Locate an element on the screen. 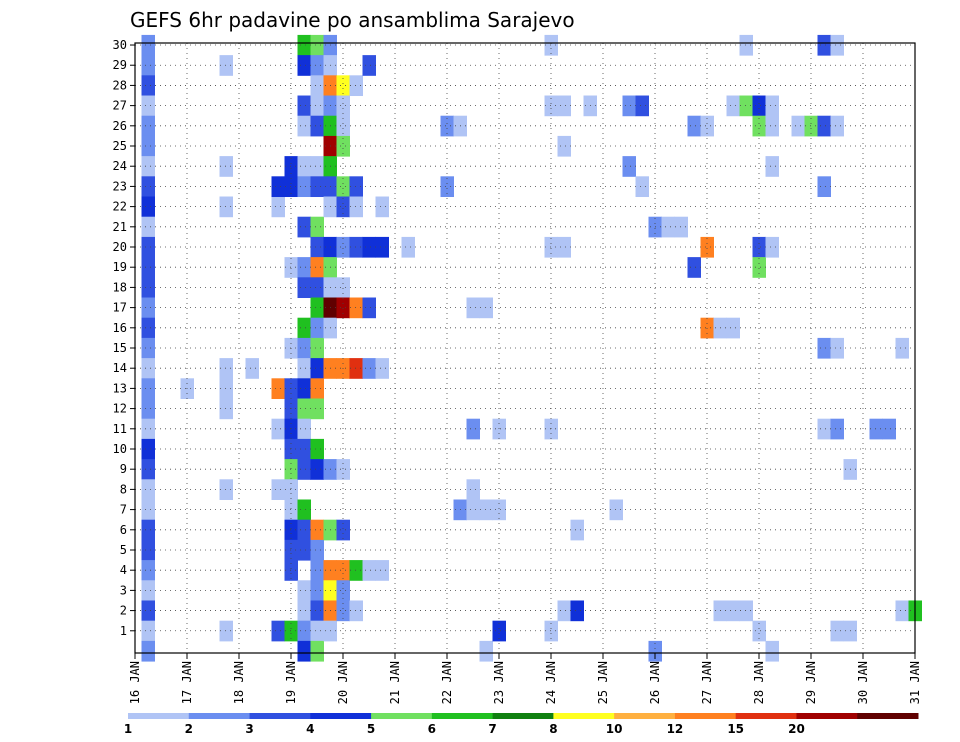 The image size is (960, 742). y-tick-label: 21 is located at coordinates (120, 227).